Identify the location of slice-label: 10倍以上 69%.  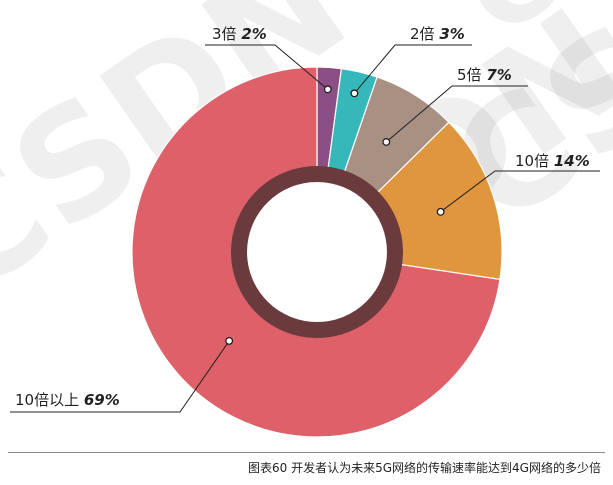
(67, 400).